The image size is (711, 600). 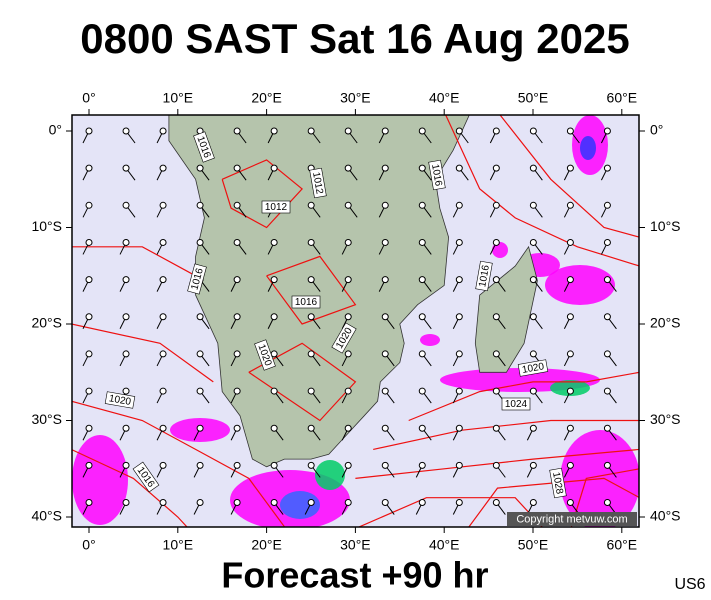 I want to click on model-label: US6, so click(x=689, y=584).